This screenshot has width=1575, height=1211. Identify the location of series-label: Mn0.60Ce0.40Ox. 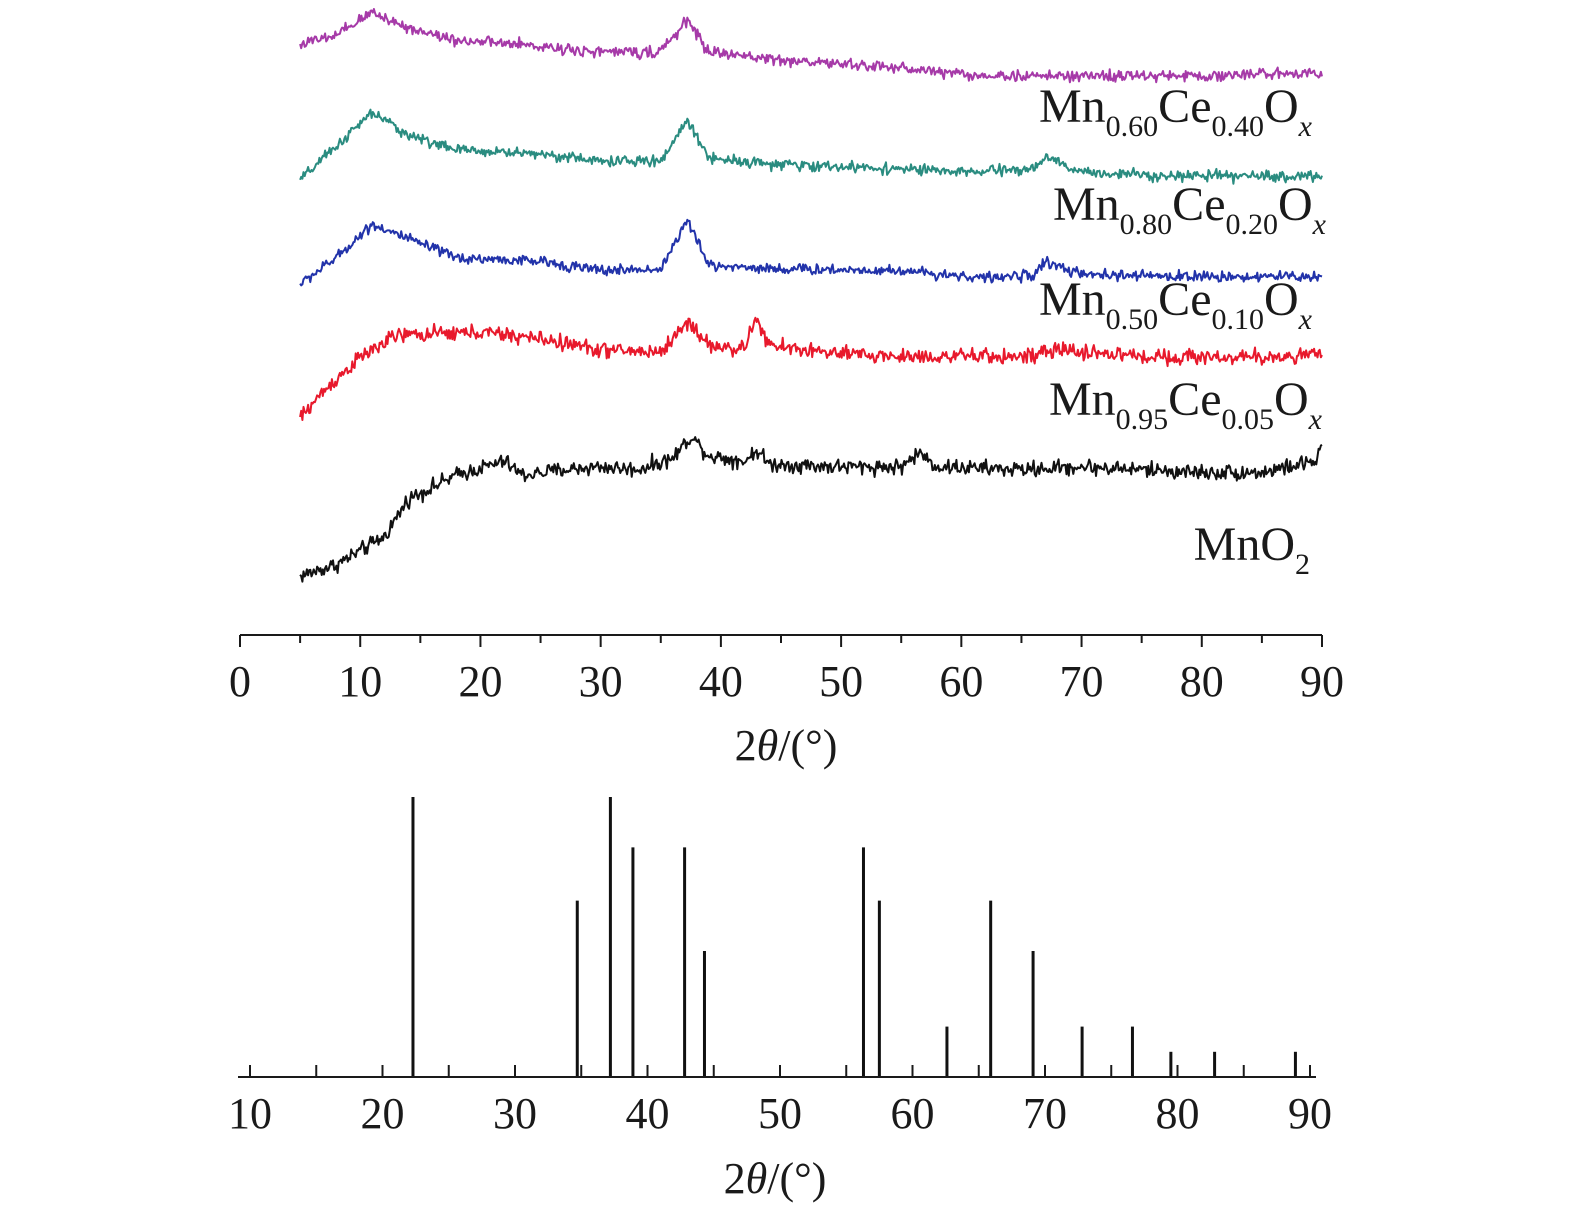
(1176, 111).